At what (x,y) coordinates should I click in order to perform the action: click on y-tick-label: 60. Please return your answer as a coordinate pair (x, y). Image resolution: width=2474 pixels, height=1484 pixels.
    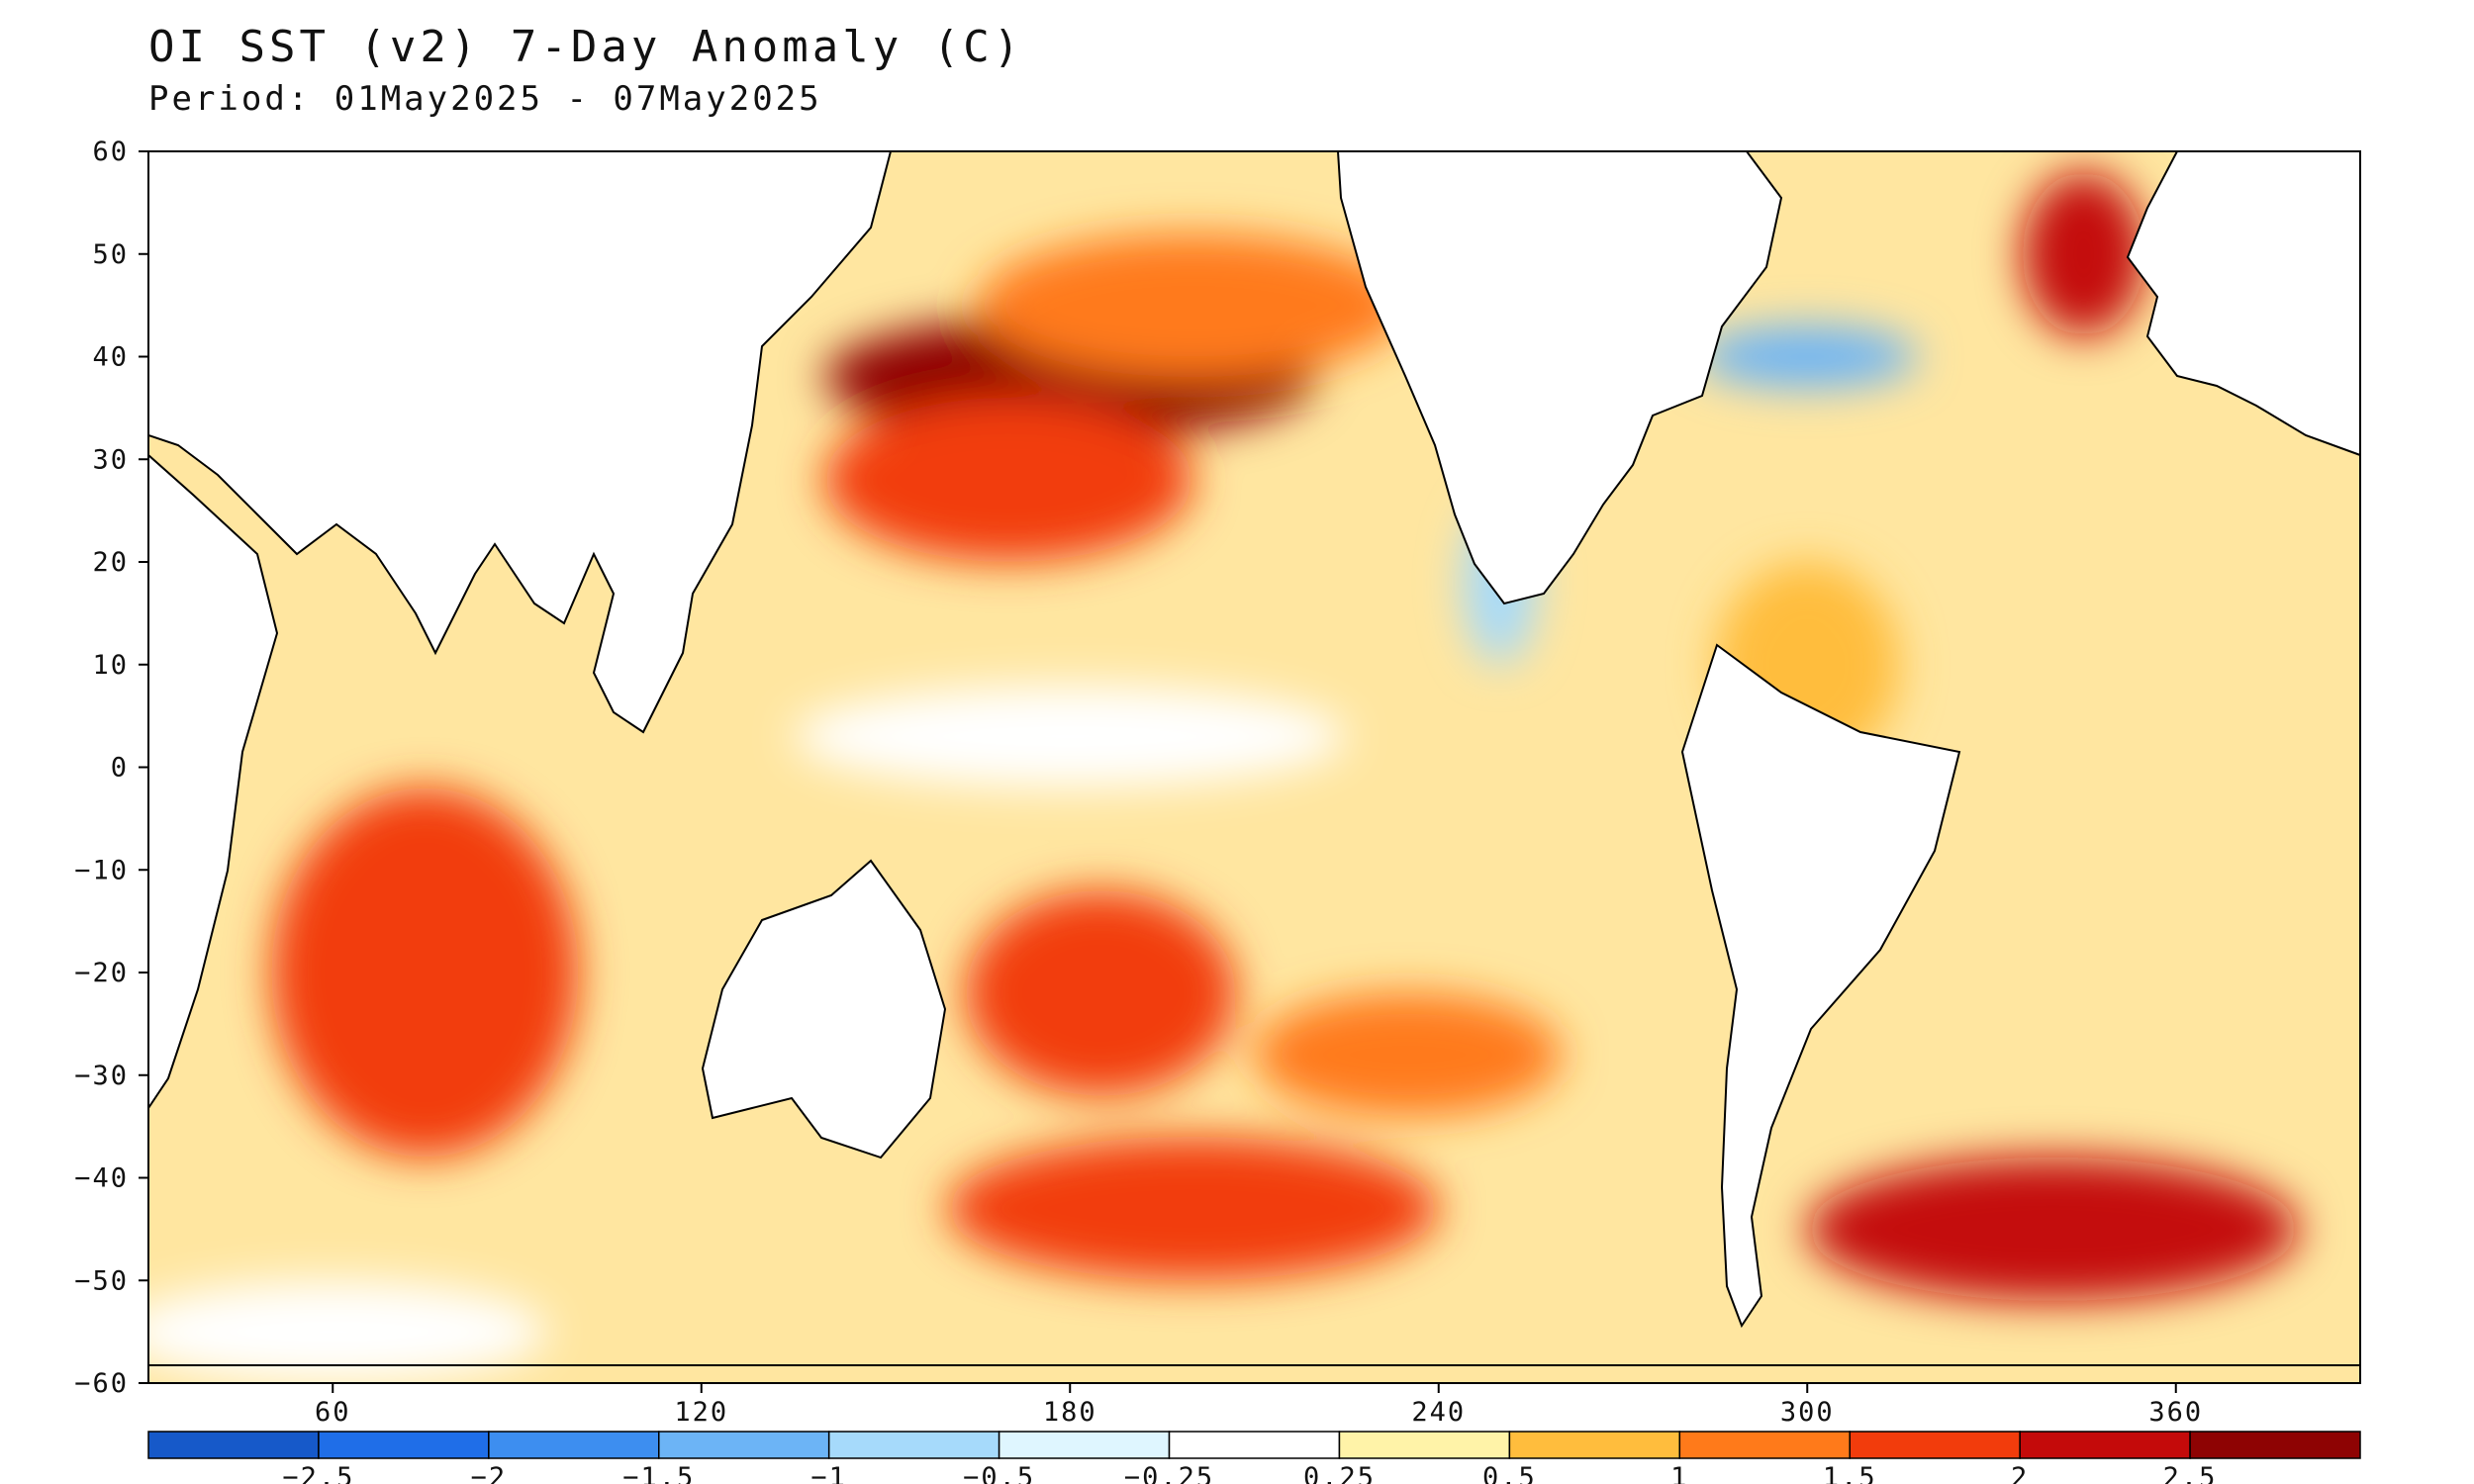
    Looking at the image, I should click on (111, 152).